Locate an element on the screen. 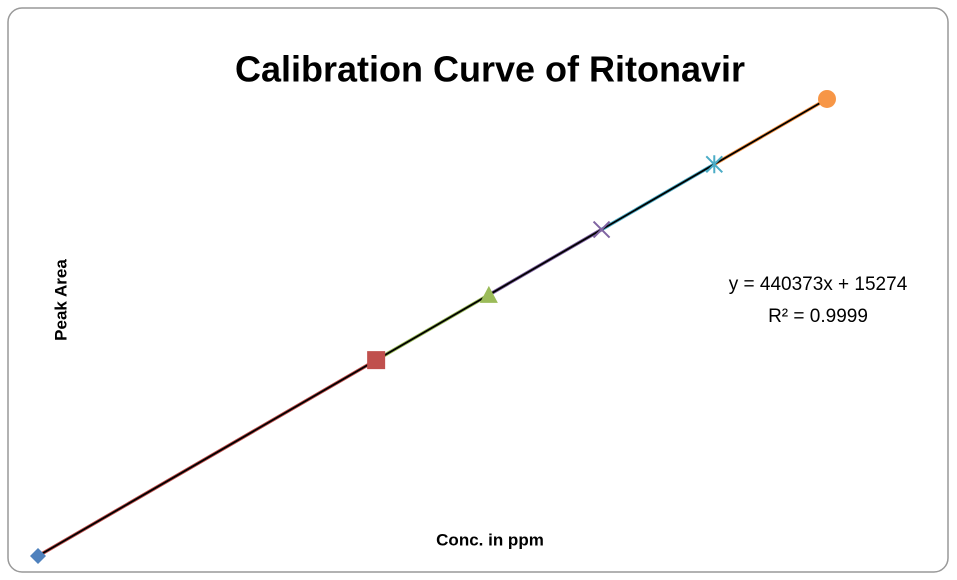  chart-title: Calibration Curve of Ritonavir is located at coordinates (490, 69).